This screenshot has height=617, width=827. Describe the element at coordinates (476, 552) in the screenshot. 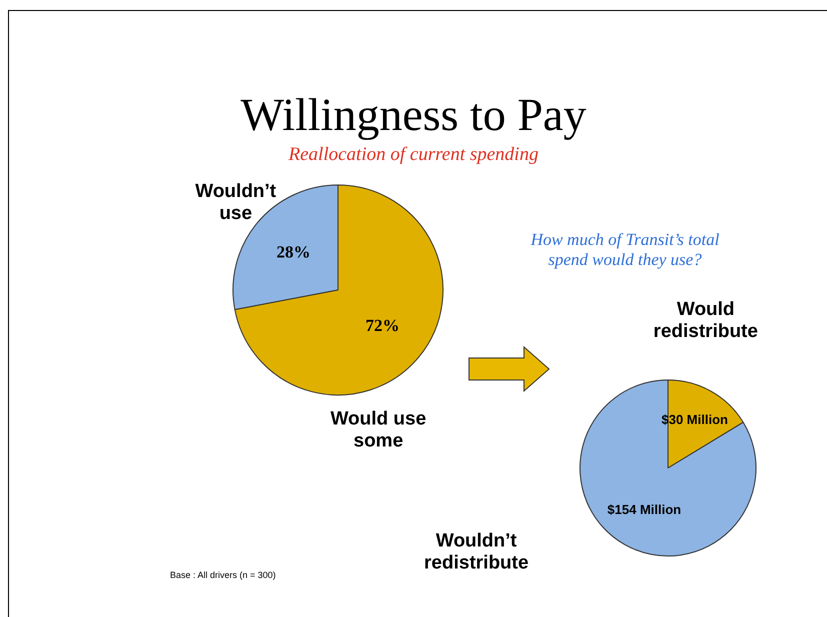

I see `slice-label: Wouldn’t redistribute` at that location.